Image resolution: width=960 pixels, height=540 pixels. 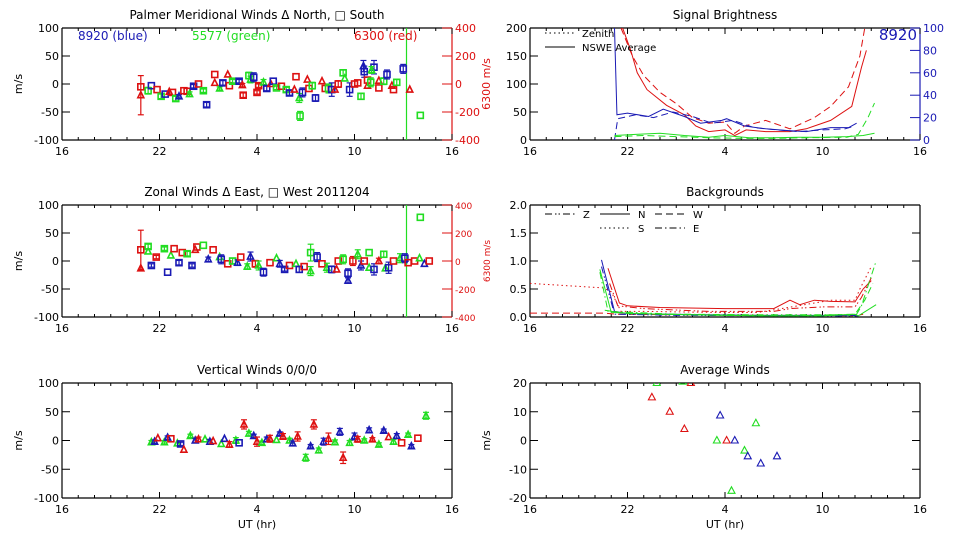 I want to click on y-tick-label-right: 100, so click(x=933, y=28).